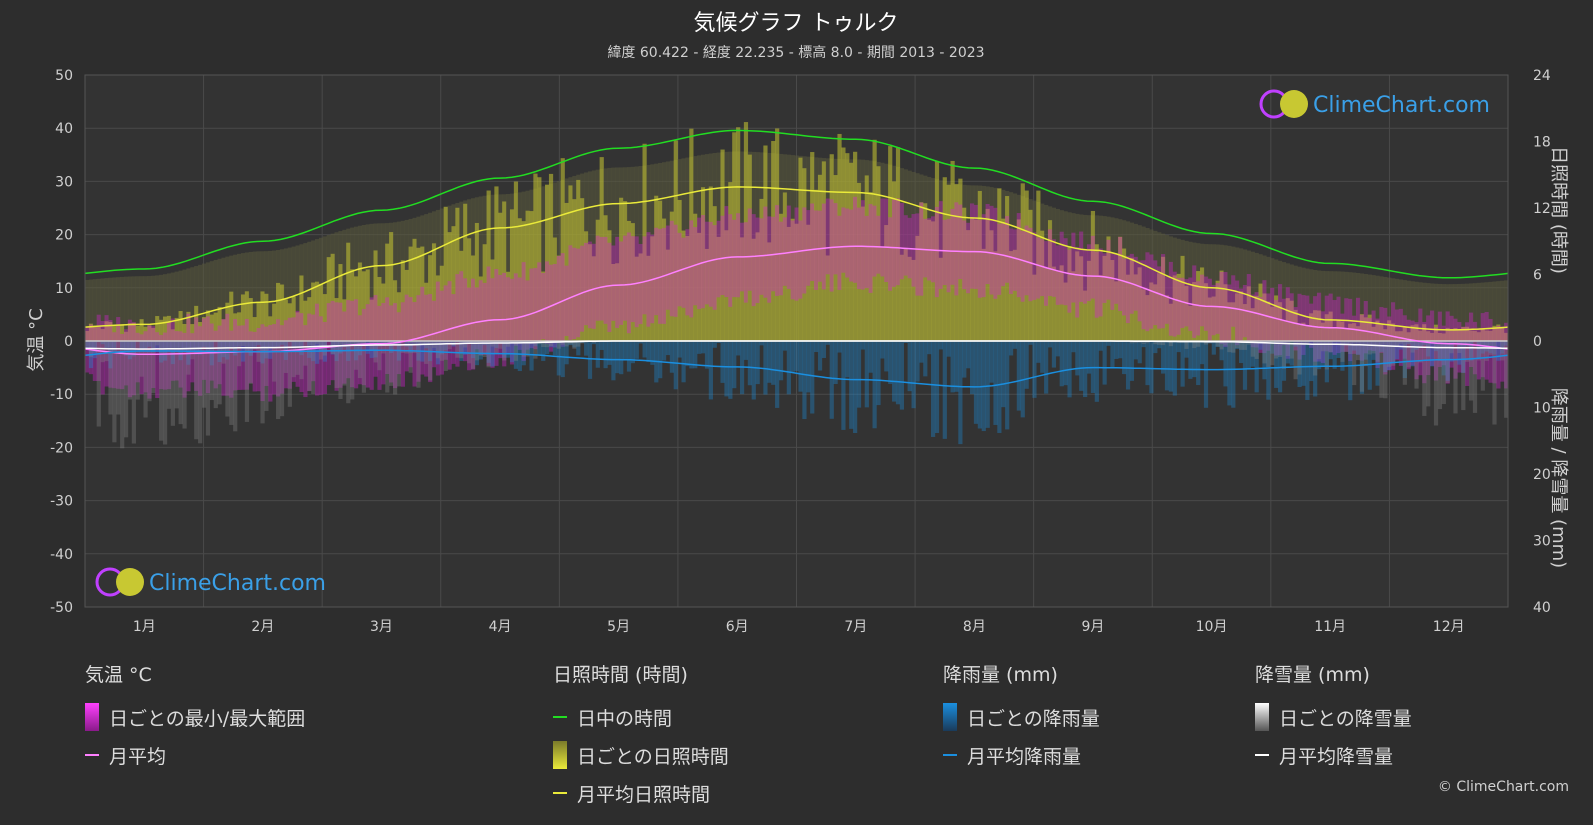 This screenshot has height=825, width=1593. Describe the element at coordinates (92, 755) in the screenshot. I see `temp-avg-swatch` at that location.